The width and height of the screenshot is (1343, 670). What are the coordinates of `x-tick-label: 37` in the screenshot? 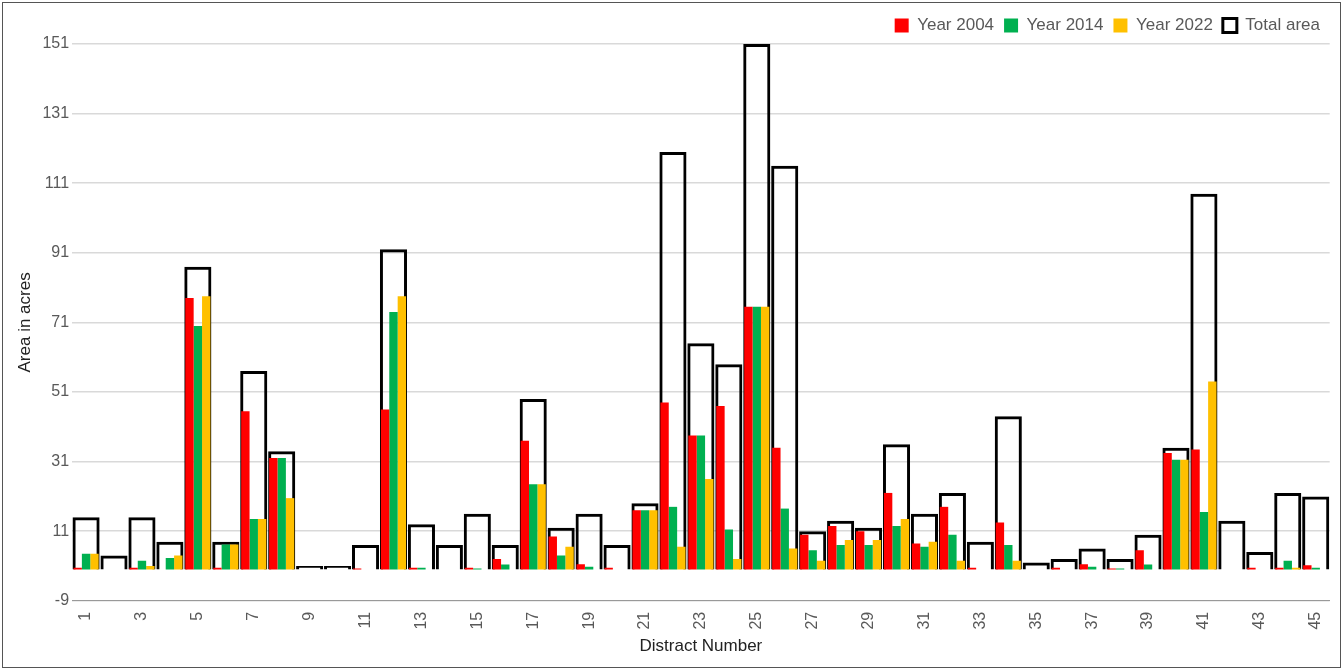 It's located at (1091, 620).